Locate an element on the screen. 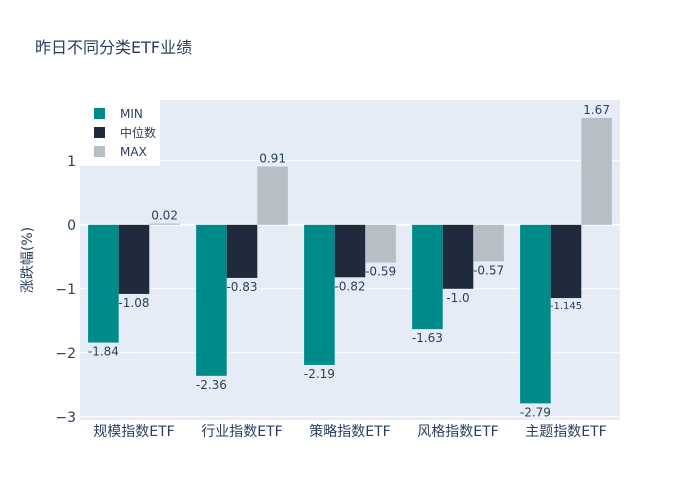 This screenshot has width=700, height=500. y-tick-label: −1 is located at coordinates (65, 290).